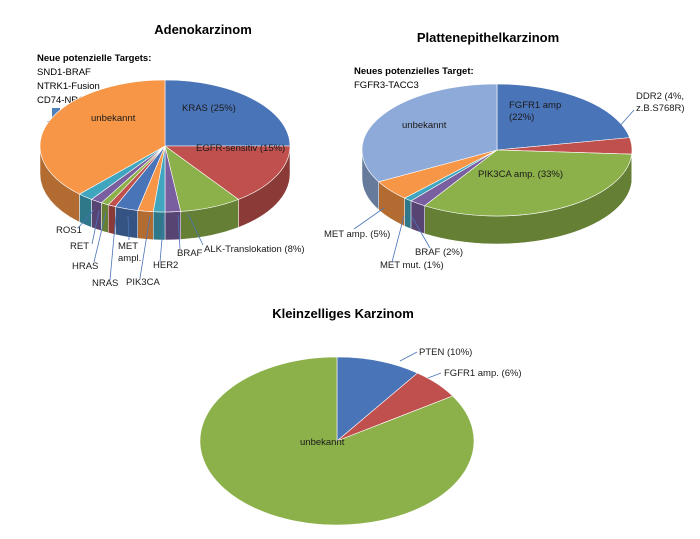  I want to click on chart1-note: NTRK1-Fusion, so click(68, 86).